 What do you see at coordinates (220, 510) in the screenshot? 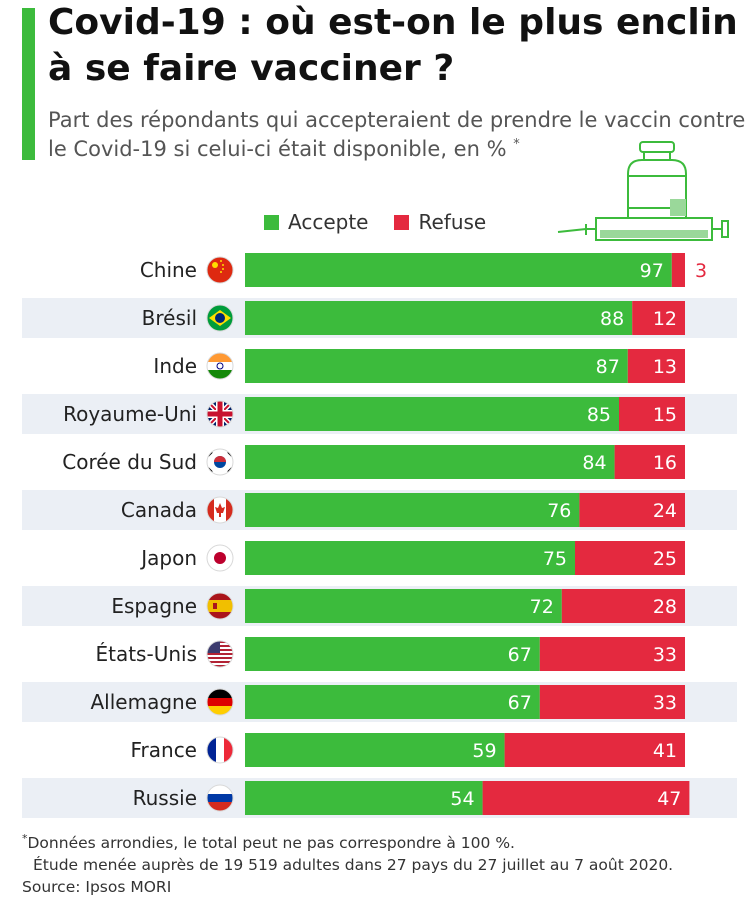
I see `canada-flag-icon` at bounding box center [220, 510].